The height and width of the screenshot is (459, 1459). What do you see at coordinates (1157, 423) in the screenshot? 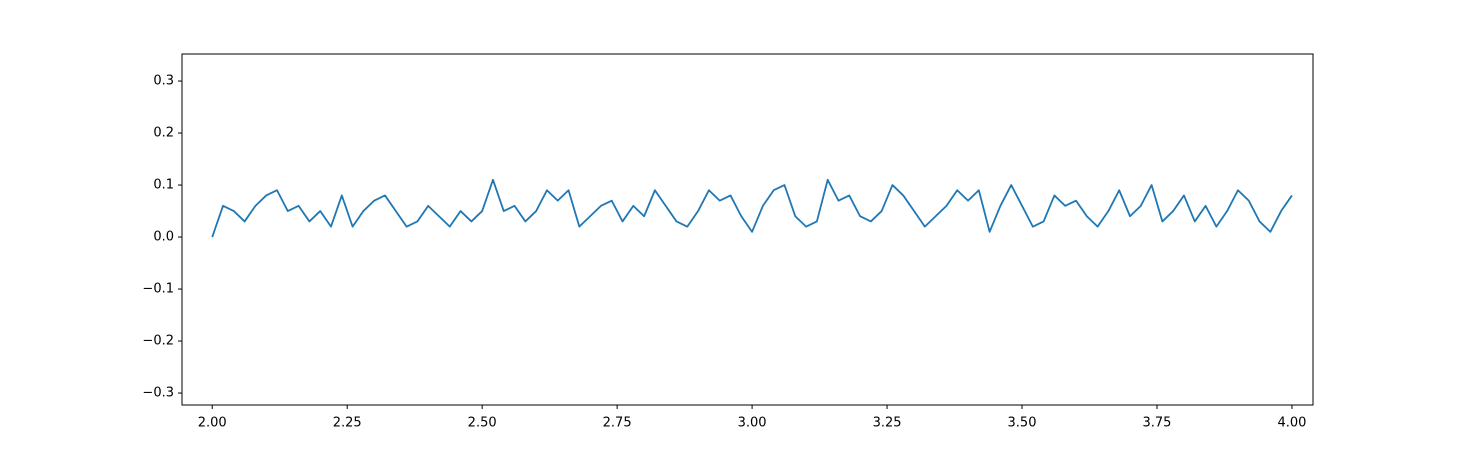
I see `x-tick-label: 3.75` at bounding box center [1157, 423].